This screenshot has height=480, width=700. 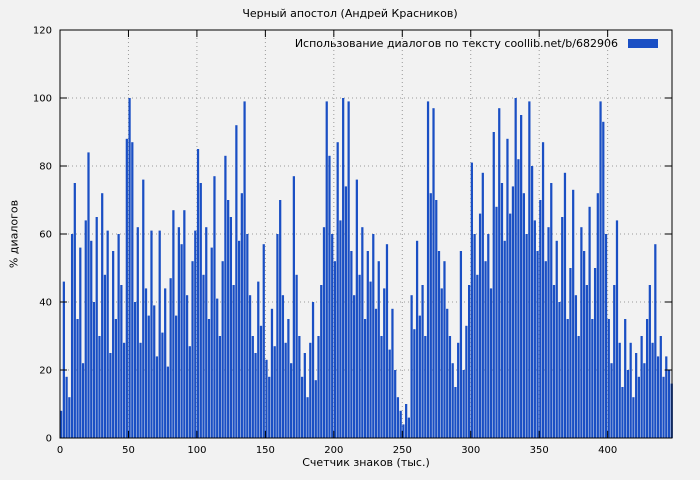 I want to click on y-tick-label: 0, so click(x=49, y=439).